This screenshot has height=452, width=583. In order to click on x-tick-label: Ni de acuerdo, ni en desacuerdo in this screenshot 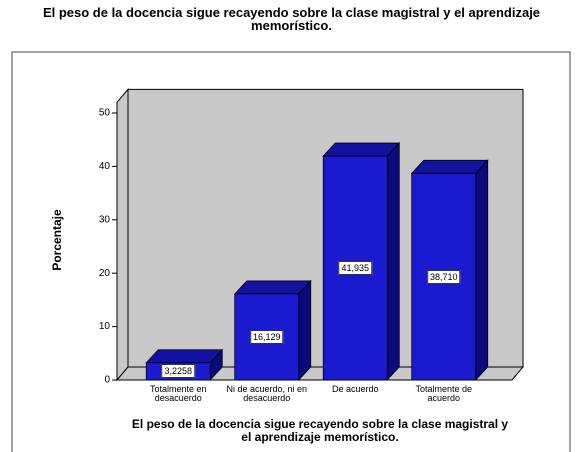, I will do `click(267, 393)`.